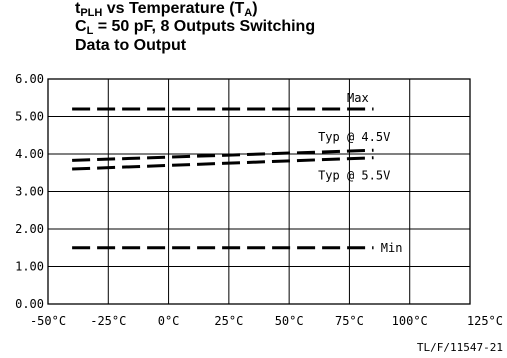  Describe the element at coordinates (354, 175) in the screenshot. I see `series-label: Typ @ 5.5V` at that location.